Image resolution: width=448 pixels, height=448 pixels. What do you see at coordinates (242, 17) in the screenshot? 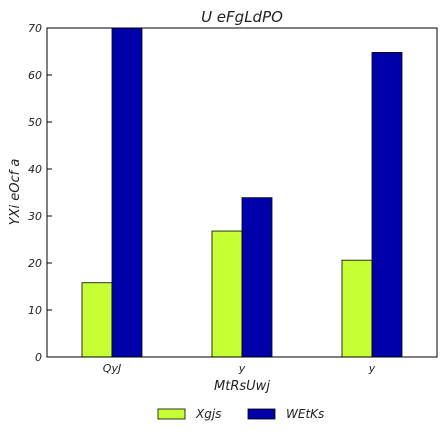
I see `chart-title: U eFgLdPO` at bounding box center [242, 17].